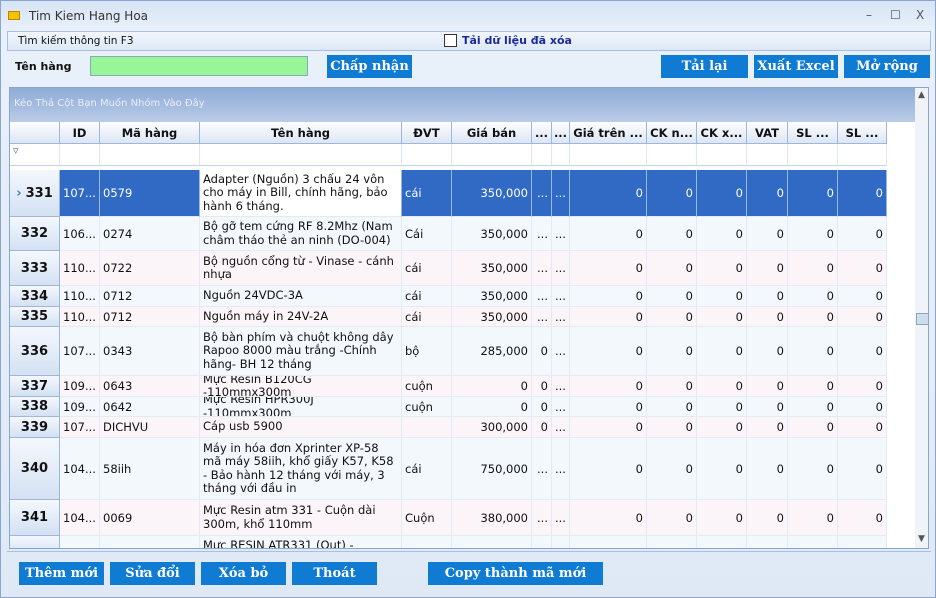 The width and height of the screenshot is (936, 598). I want to click on cell-unit: Cái, so click(427, 234).